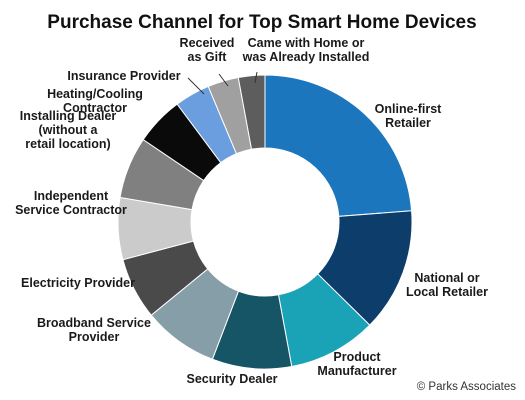 This screenshot has width=525, height=400. I want to click on label-line: Security Dealer, so click(231, 379).